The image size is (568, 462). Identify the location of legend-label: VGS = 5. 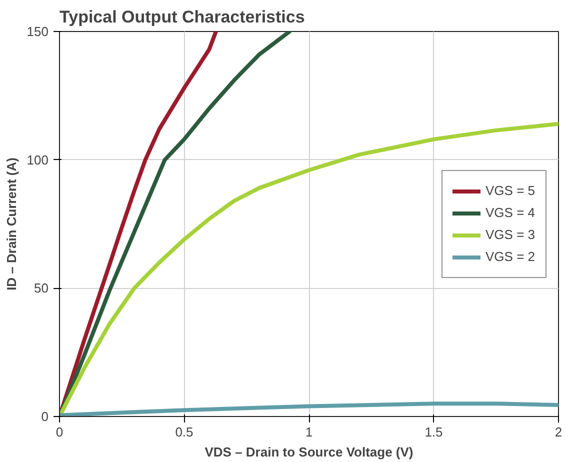
(510, 190).